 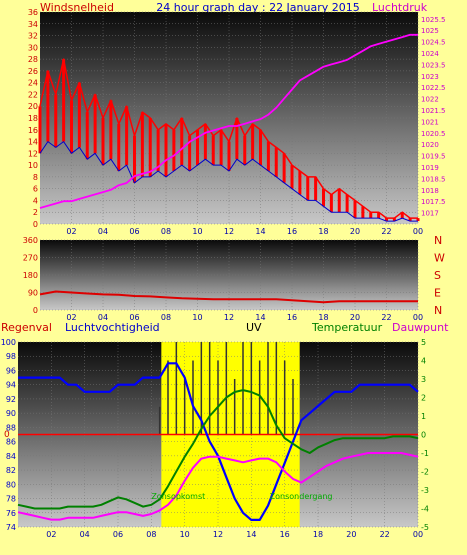 What do you see at coordinates (178, 496) in the screenshot?
I see `sunrise-annotation: Zonsopkomst` at bounding box center [178, 496].